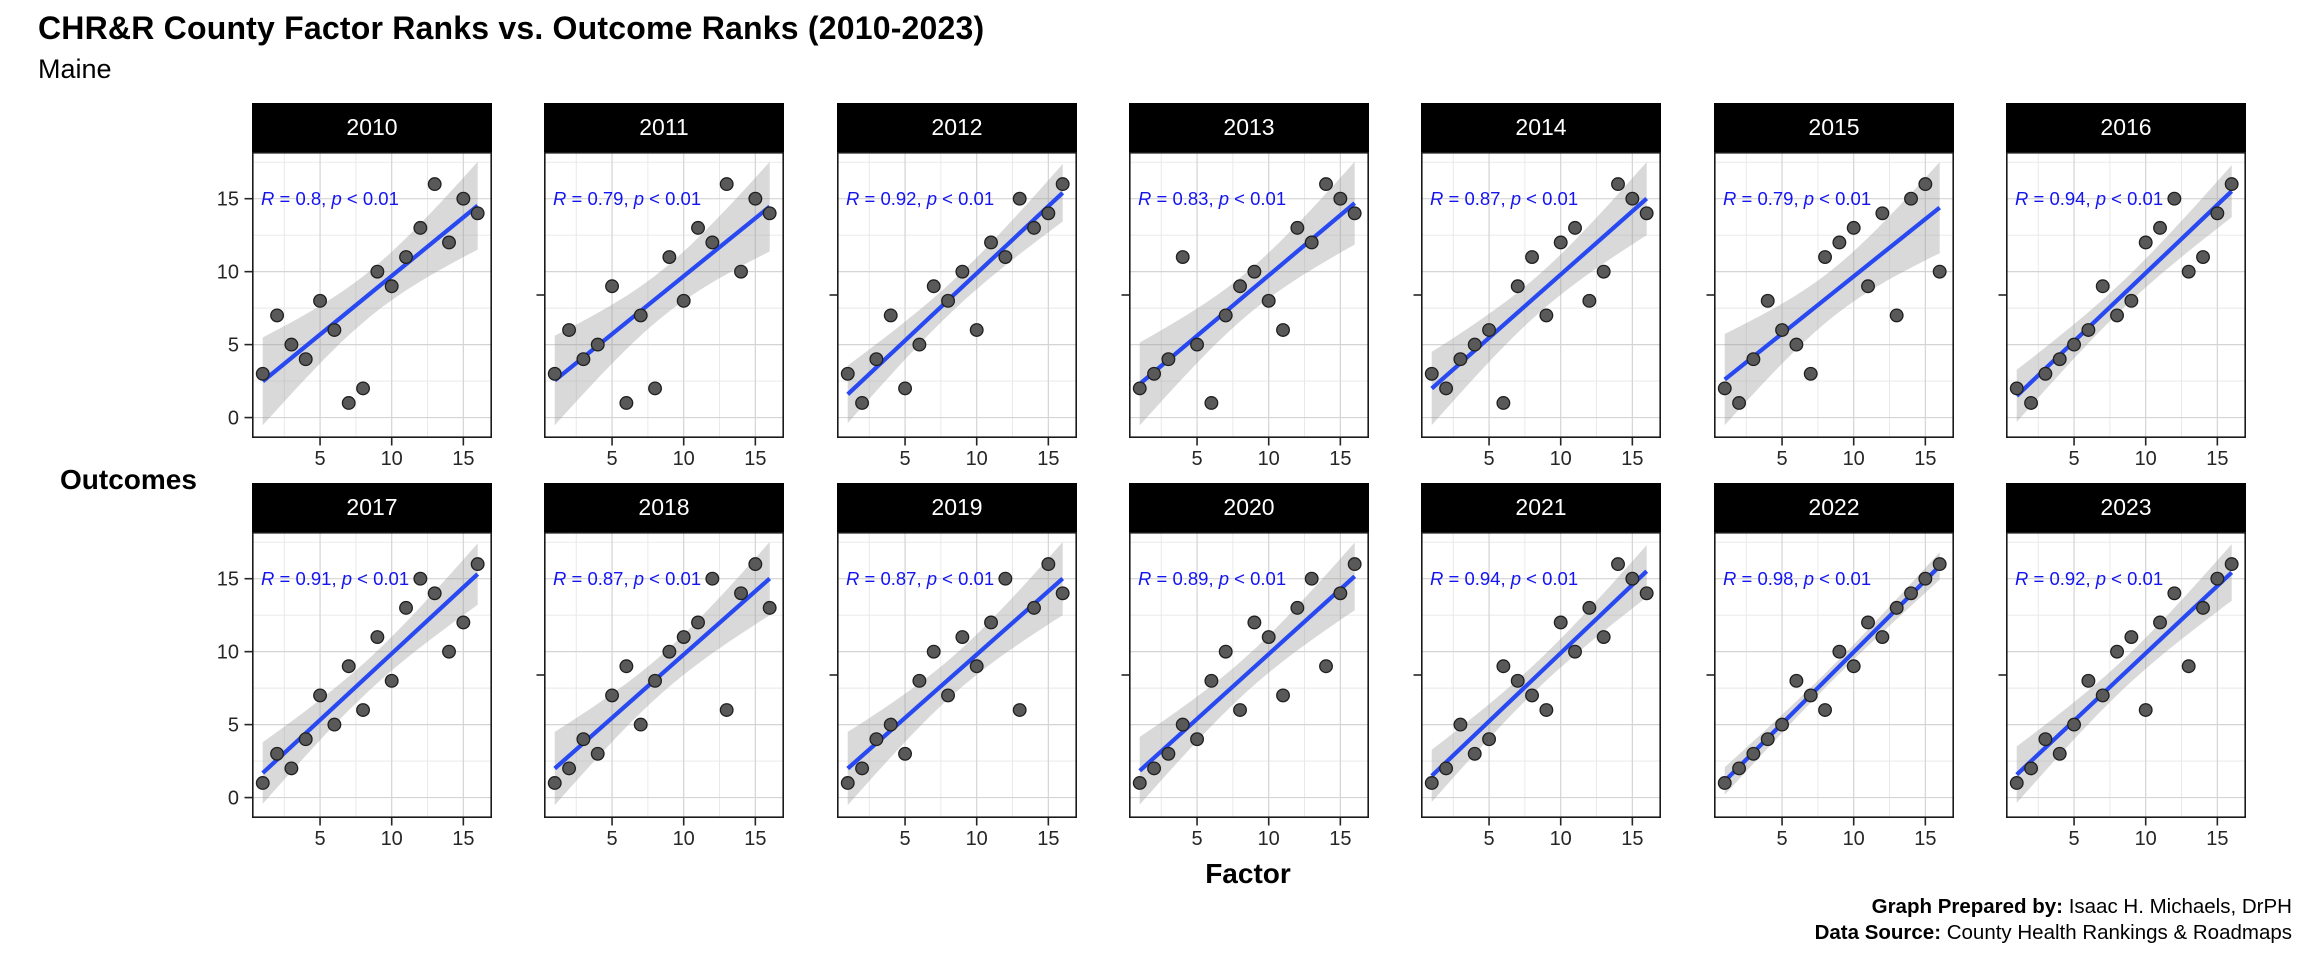 This screenshot has height=960, width=2304. I want to click on facet-strip: 2013, so click(1249, 127).